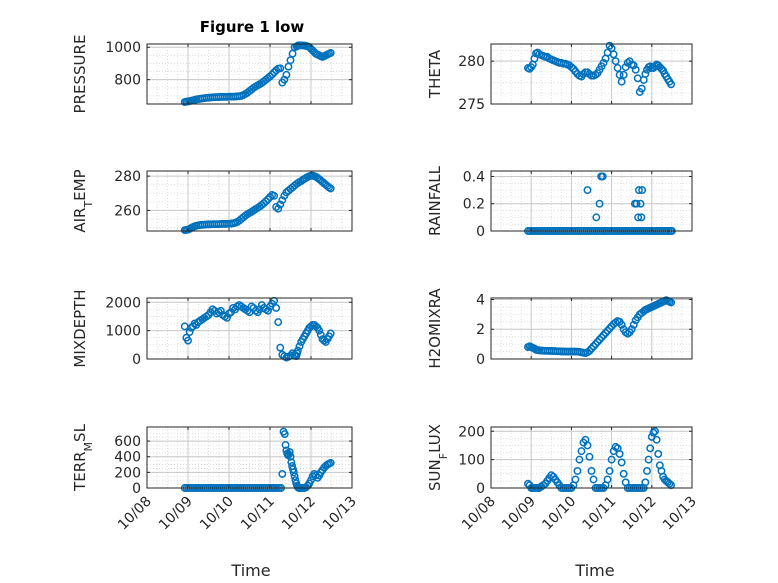  Describe the element at coordinates (127, 458) in the screenshot. I see `y-tick-label: 400` at that location.